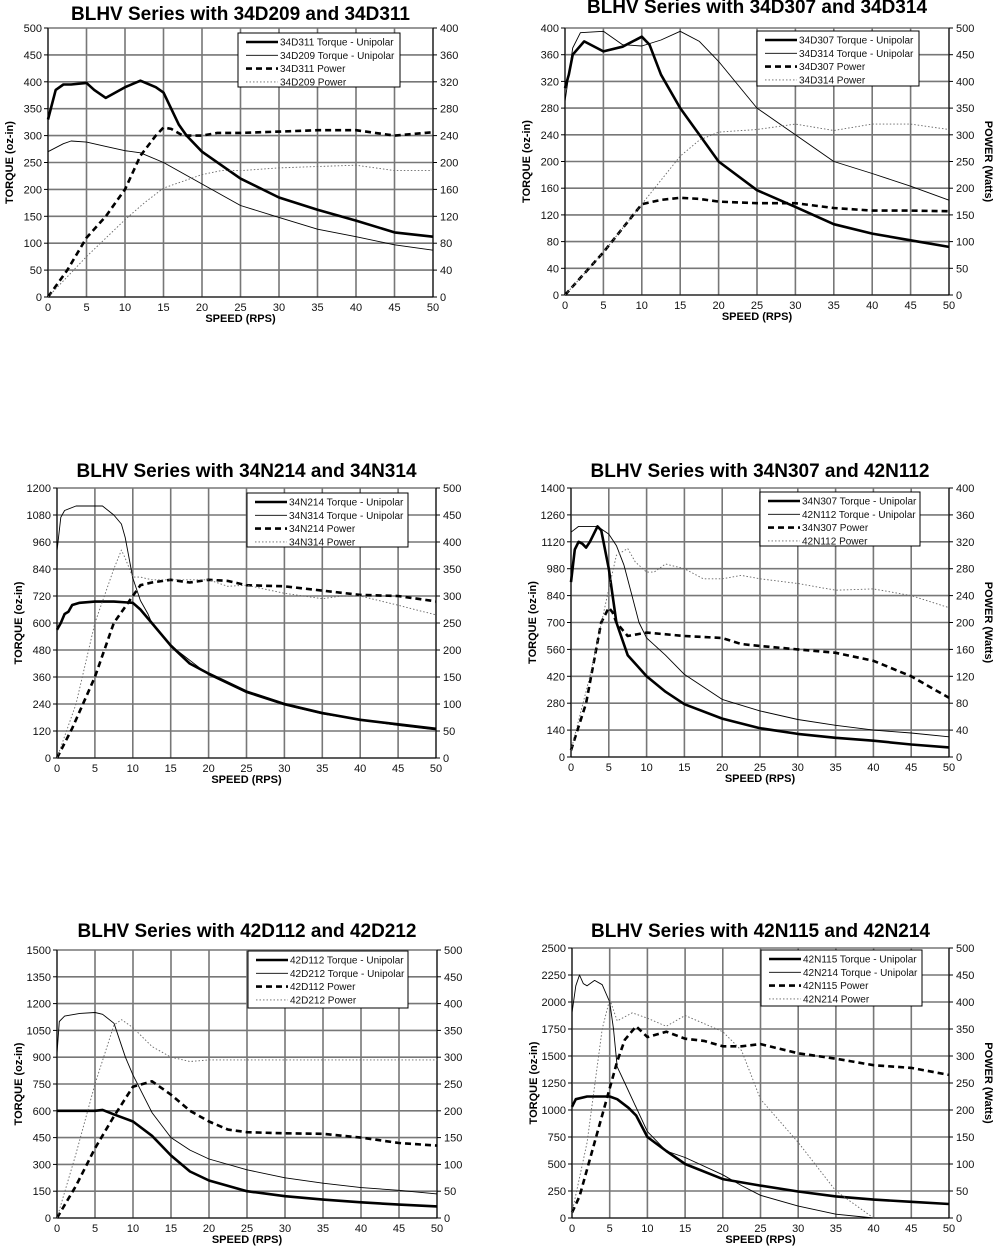 The height and width of the screenshot is (1253, 996). Describe the element at coordinates (832, 67) in the screenshot. I see `legend-entry: 34D307 Power` at that location.